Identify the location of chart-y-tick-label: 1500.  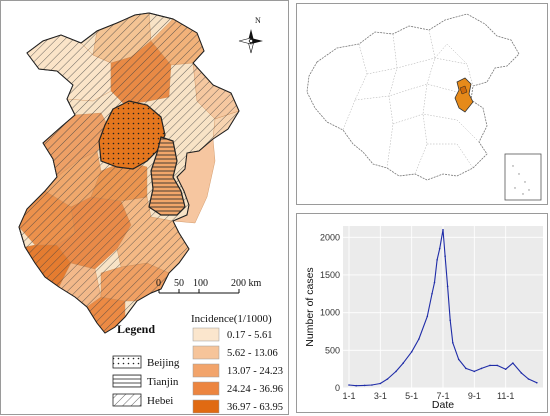
(330, 275).